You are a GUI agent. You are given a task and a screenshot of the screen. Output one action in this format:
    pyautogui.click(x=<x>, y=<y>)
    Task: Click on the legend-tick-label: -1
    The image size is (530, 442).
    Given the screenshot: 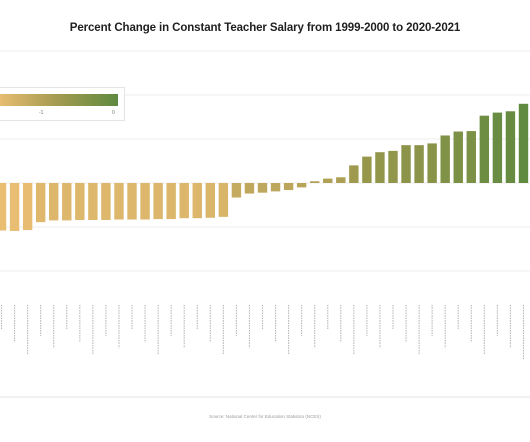 What is the action you would take?
    pyautogui.click(x=41, y=113)
    